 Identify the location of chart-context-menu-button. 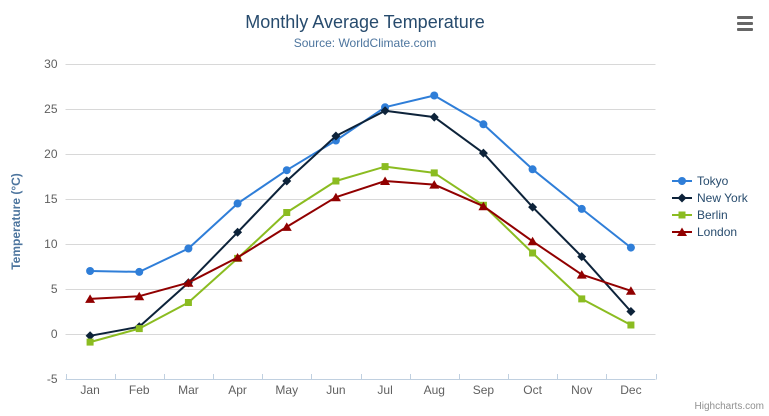
(745, 23).